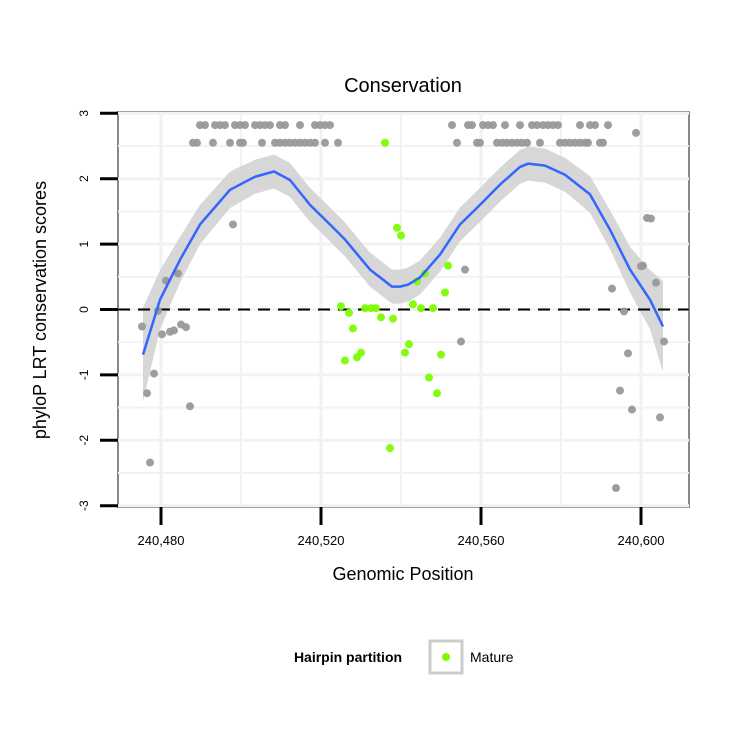 This screenshot has height=750, width=750. What do you see at coordinates (84, 178) in the screenshot?
I see `y-tick-label: 2` at bounding box center [84, 178].